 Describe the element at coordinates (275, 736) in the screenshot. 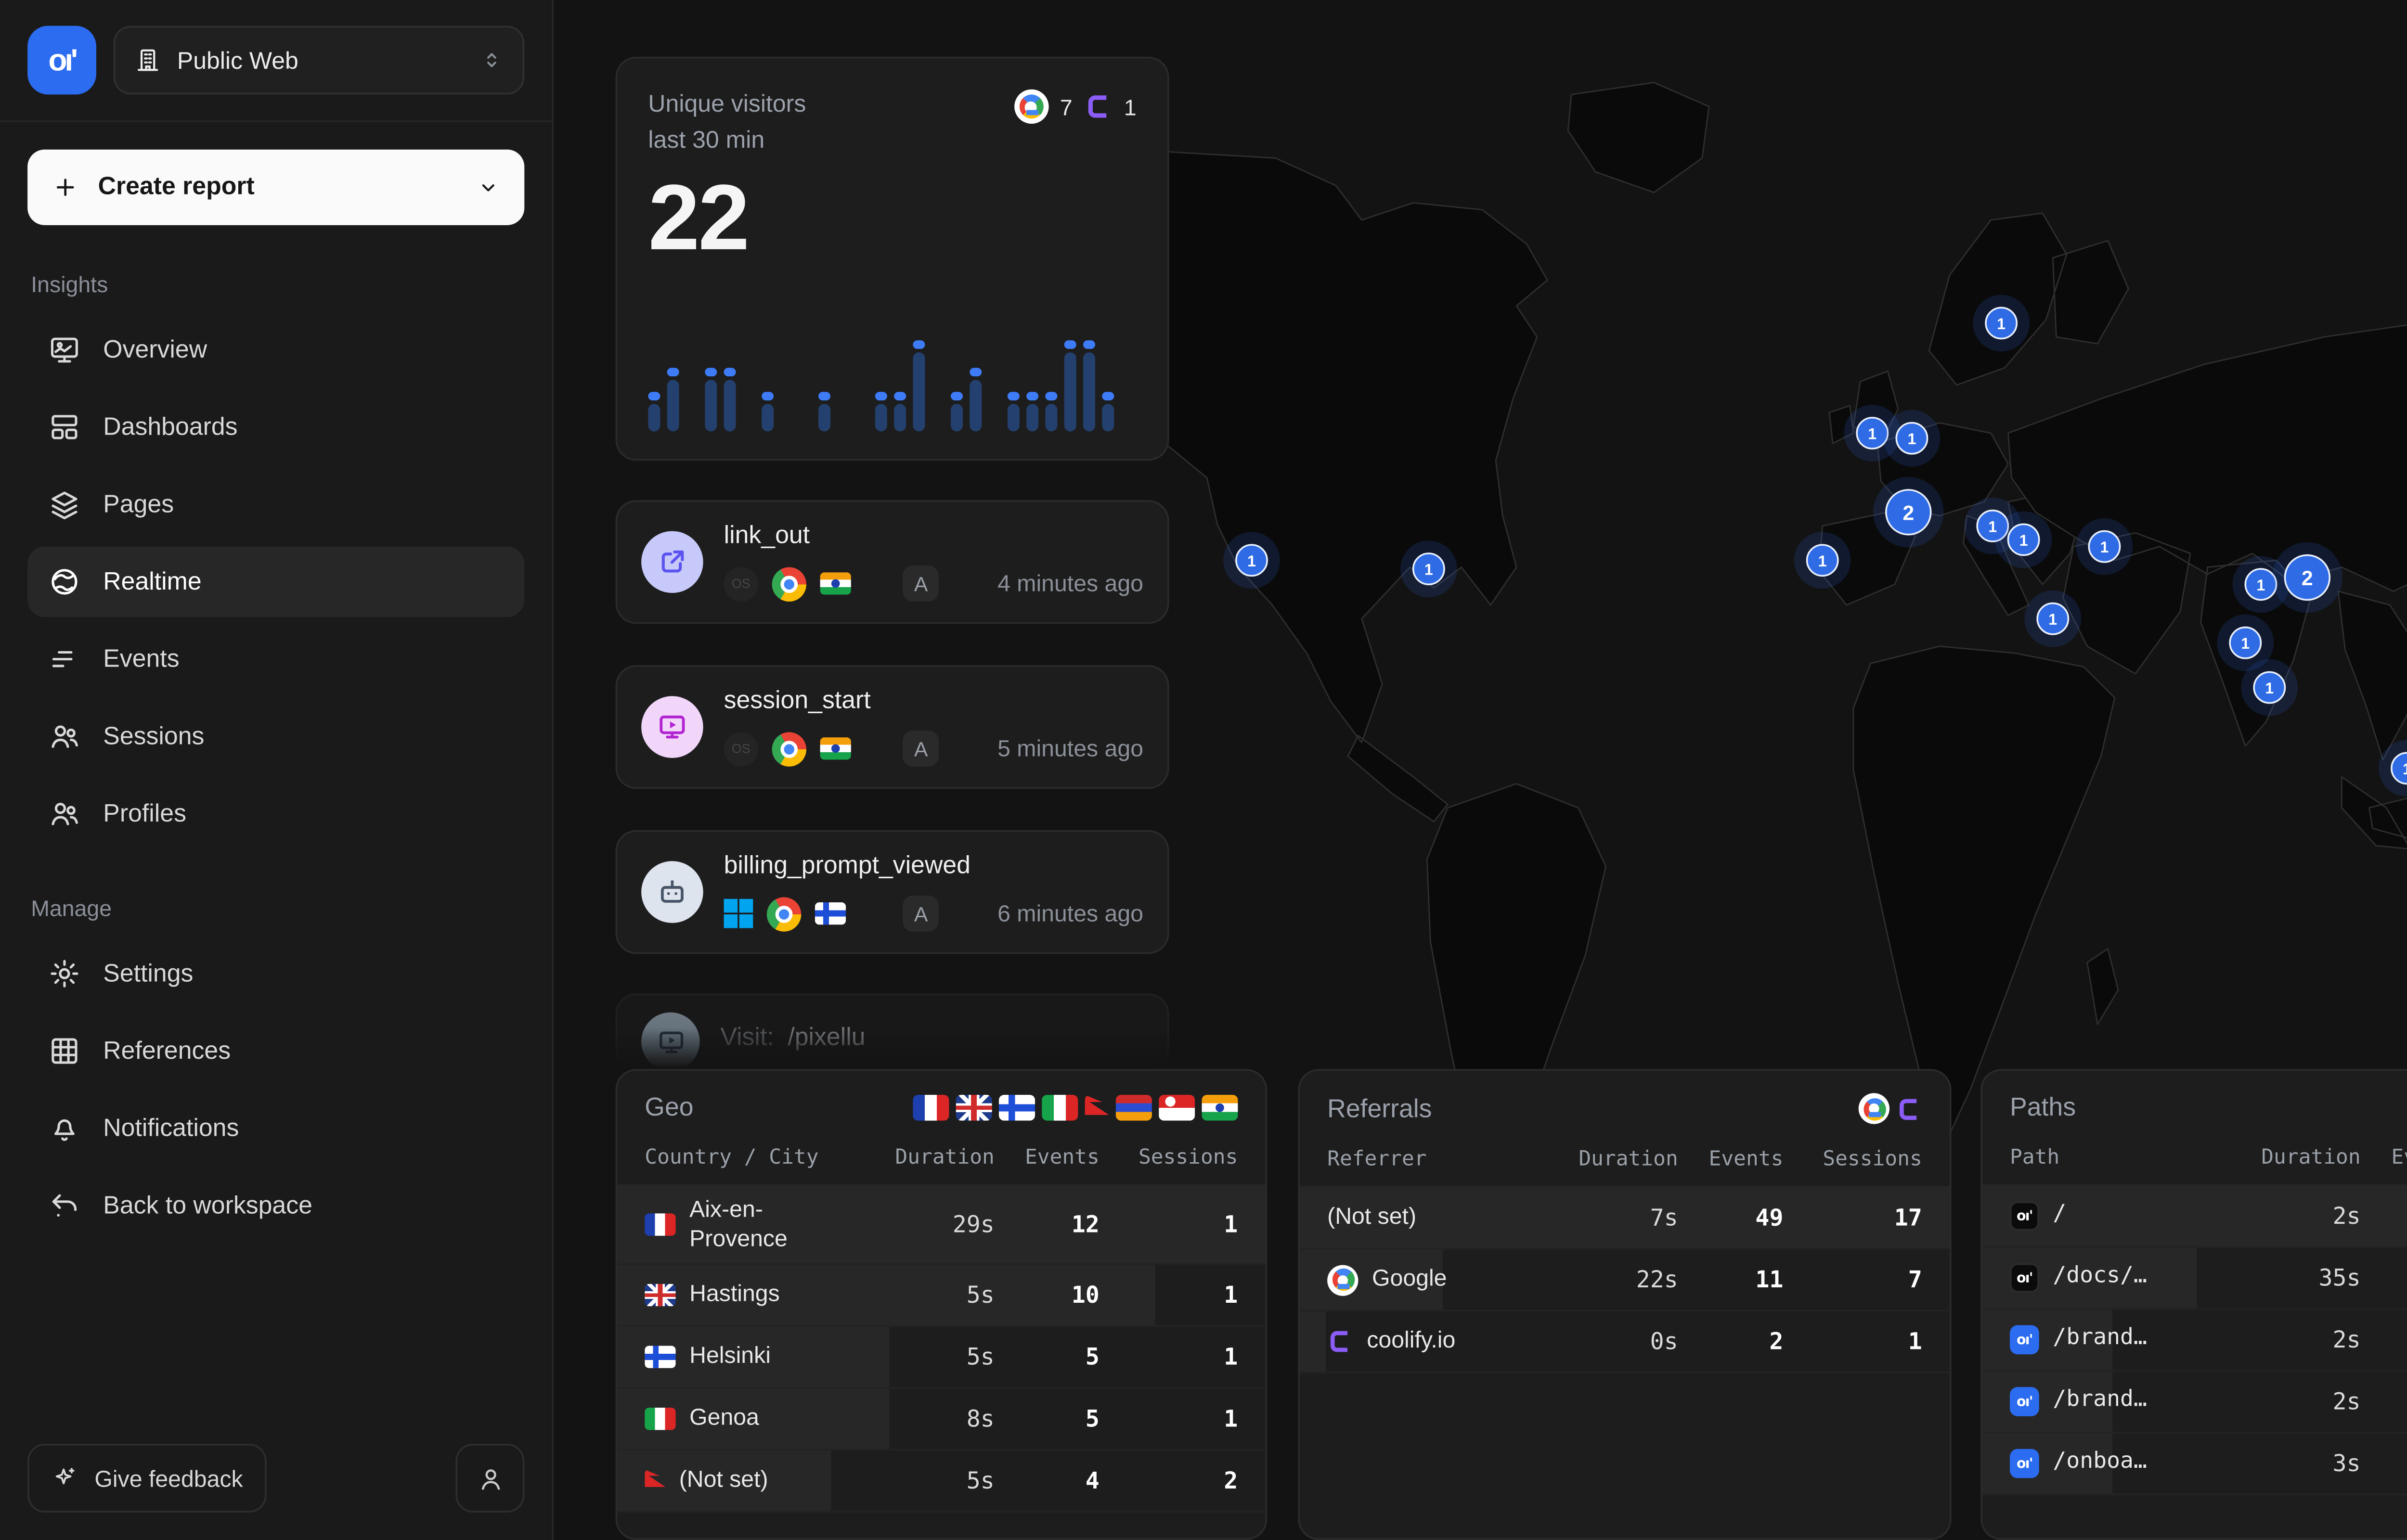

I see `sidebar-item-sessions: Sessions` at that location.